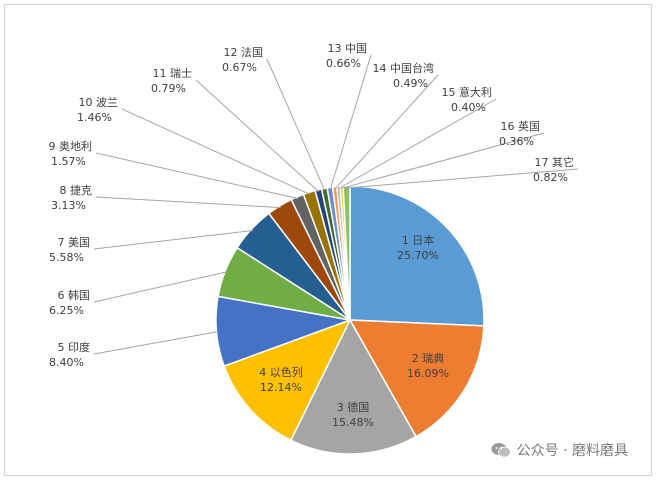  Describe the element at coordinates (343, 63) in the screenshot. I see `slice-percent: 0.66%` at that location.